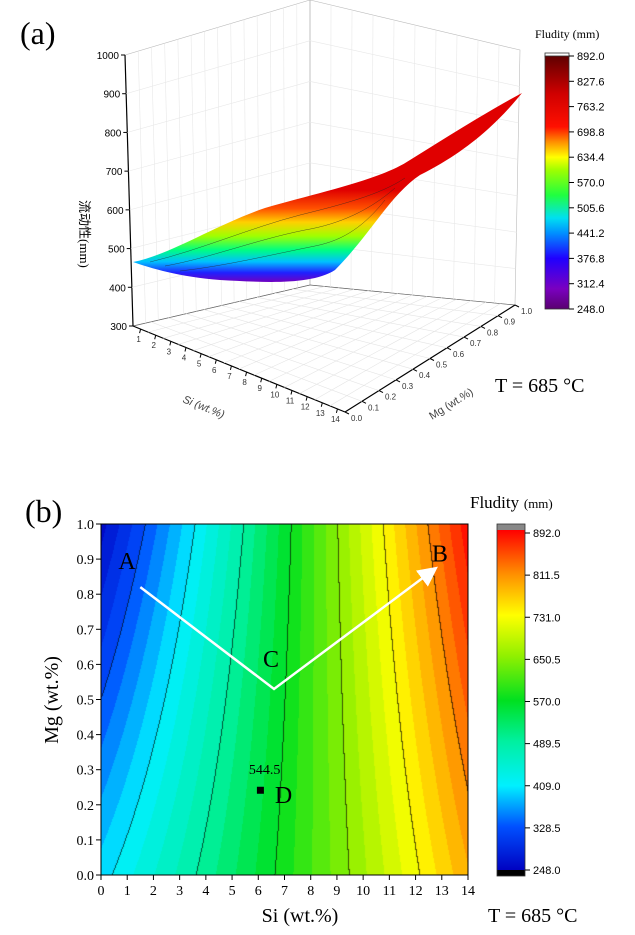 This screenshot has height=935, width=635. What do you see at coordinates (300, 916) in the screenshot?
I see `x-axis-label-b: Si (wt.%)` at bounding box center [300, 916].